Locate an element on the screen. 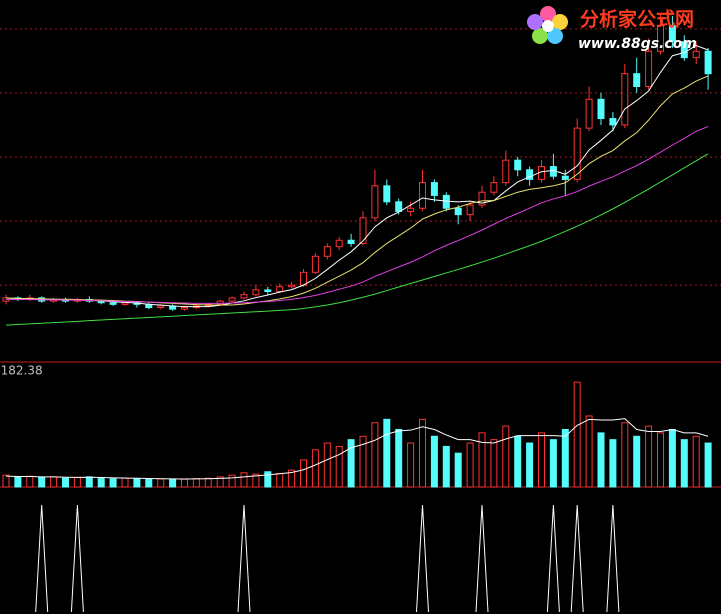  line is located at coordinates (357, 449).